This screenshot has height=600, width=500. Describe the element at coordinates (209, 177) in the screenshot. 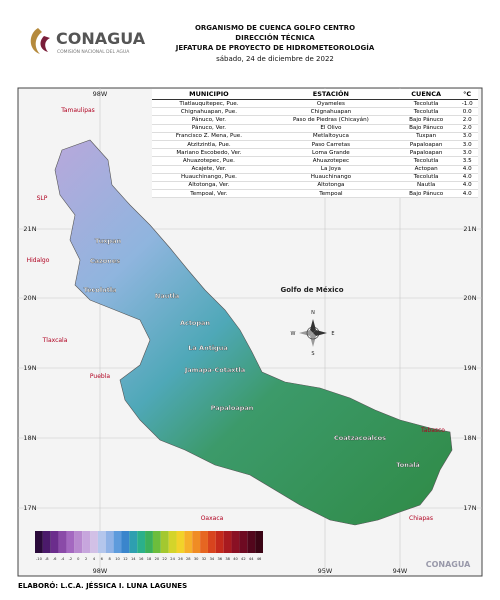

I see `table-cell: Huauchinango, Pue.` at that location.